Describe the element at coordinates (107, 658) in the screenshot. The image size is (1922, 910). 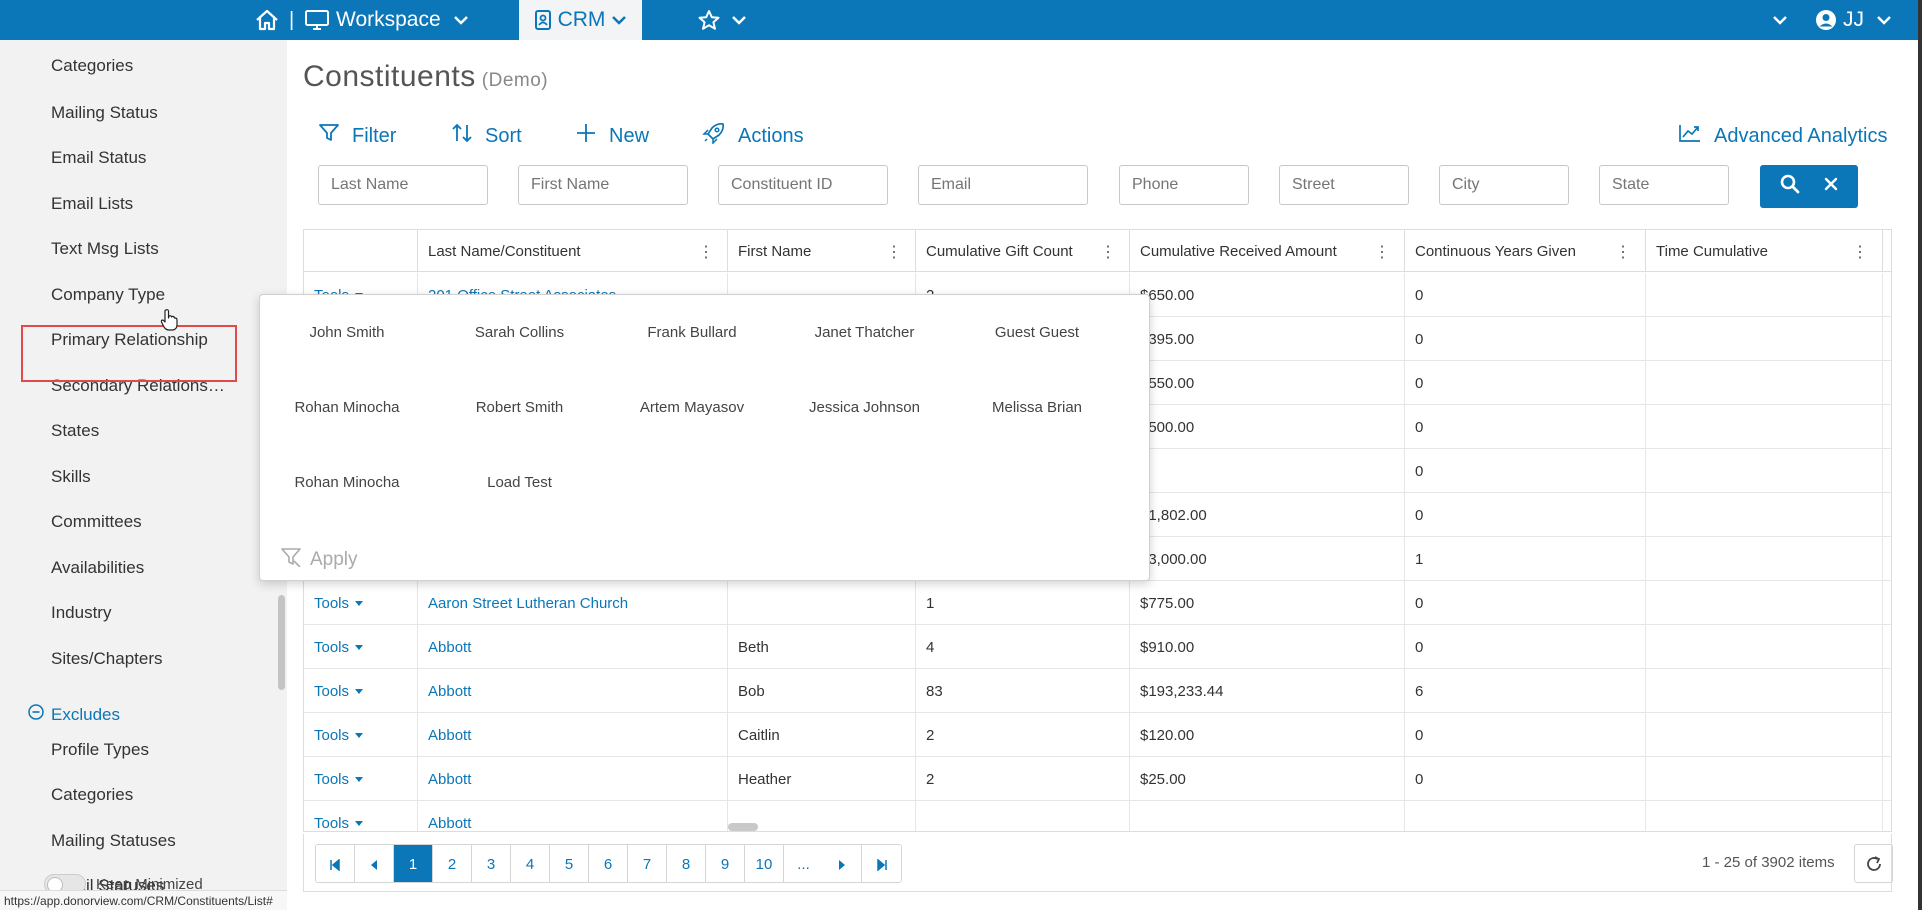
I see `sidebar-item: Sites/Chapters` at that location.